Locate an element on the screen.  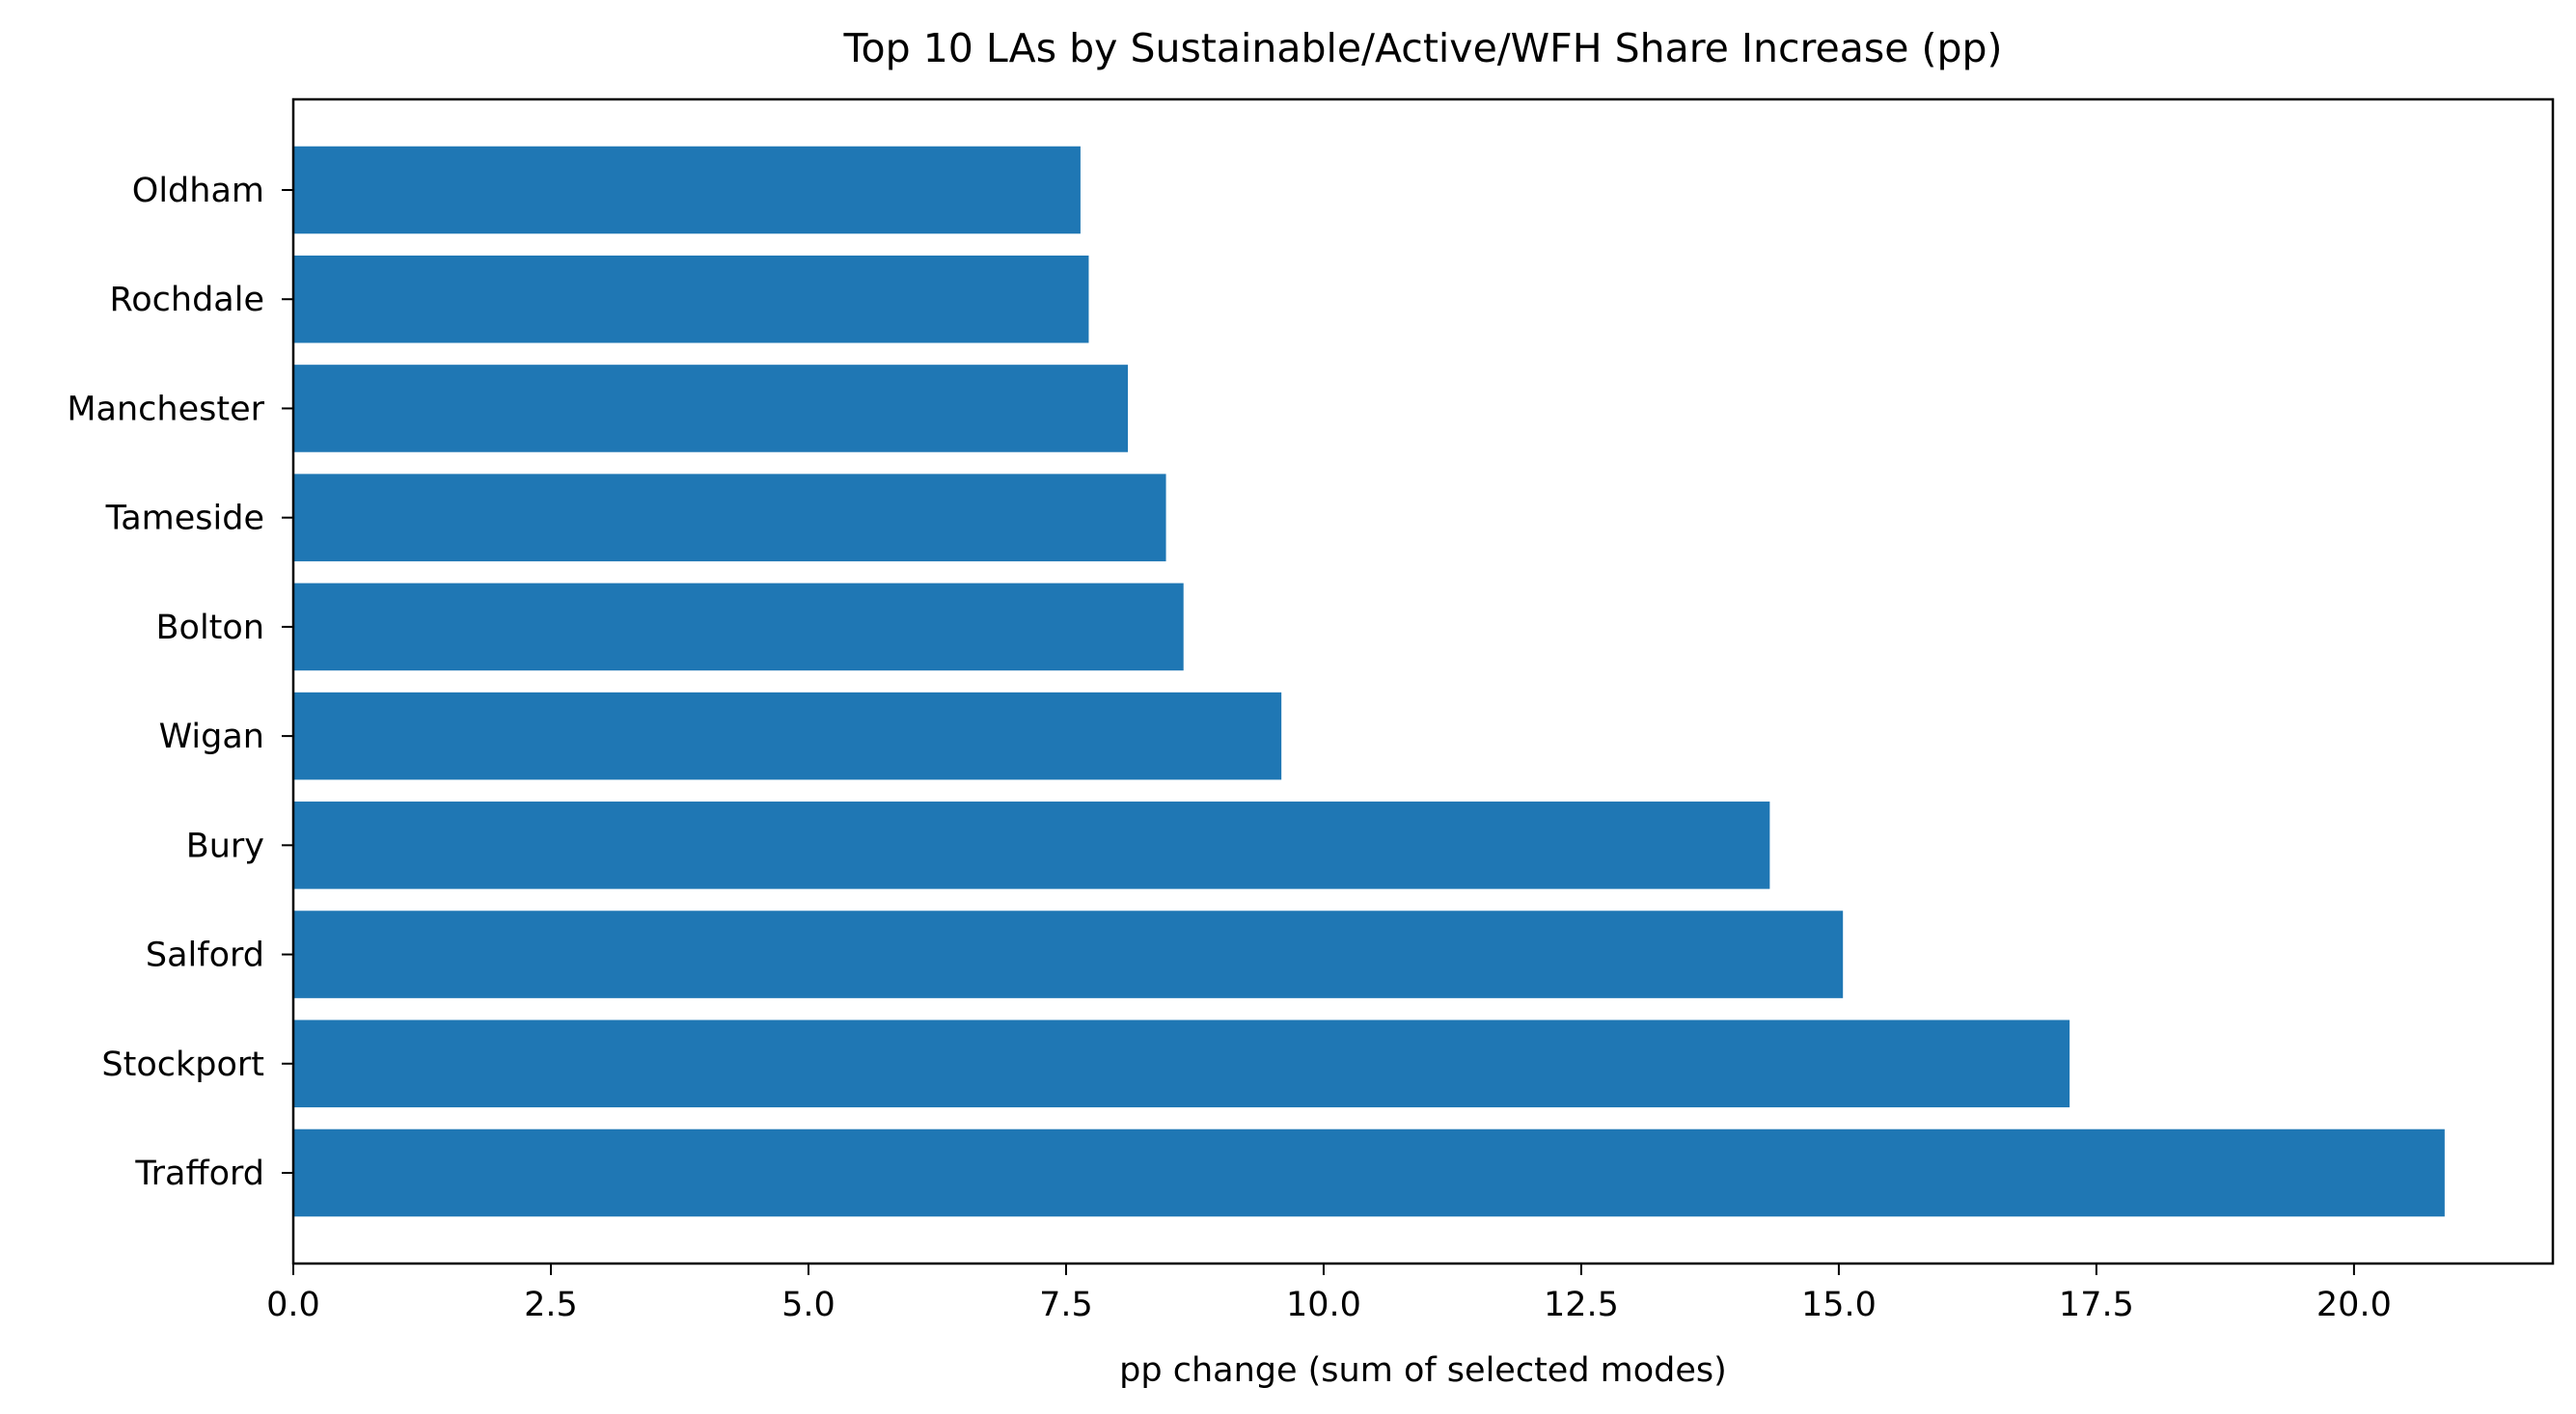
bar-wigan is located at coordinates (788, 736).